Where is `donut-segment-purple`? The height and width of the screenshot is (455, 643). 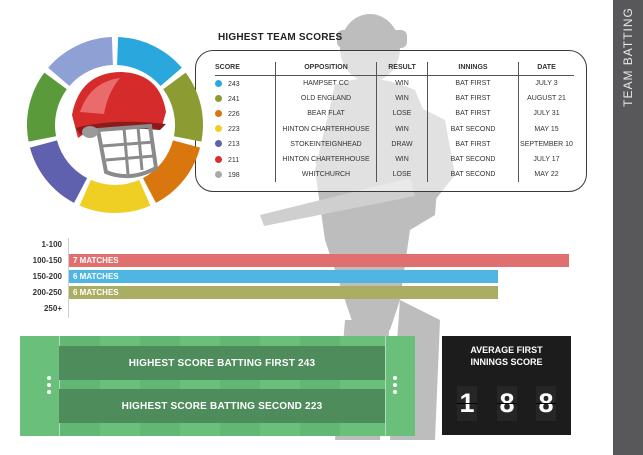
donut-segment-purple is located at coordinates (58, 171).